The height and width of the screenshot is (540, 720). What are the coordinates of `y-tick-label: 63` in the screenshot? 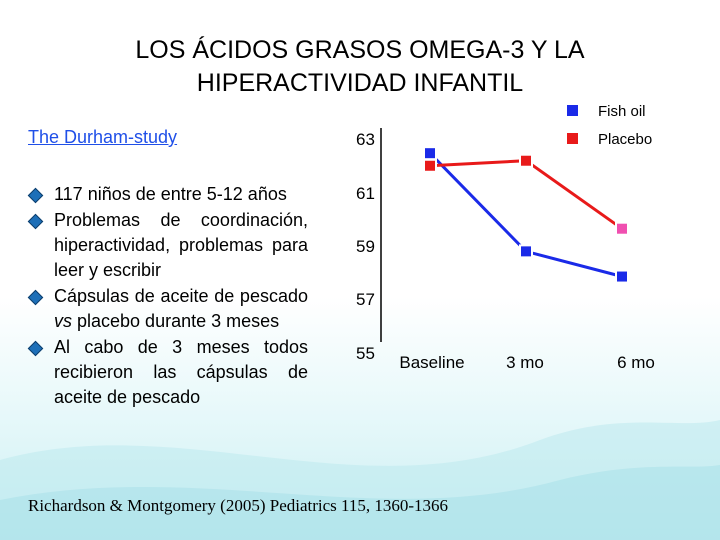 It's located at (365, 139).